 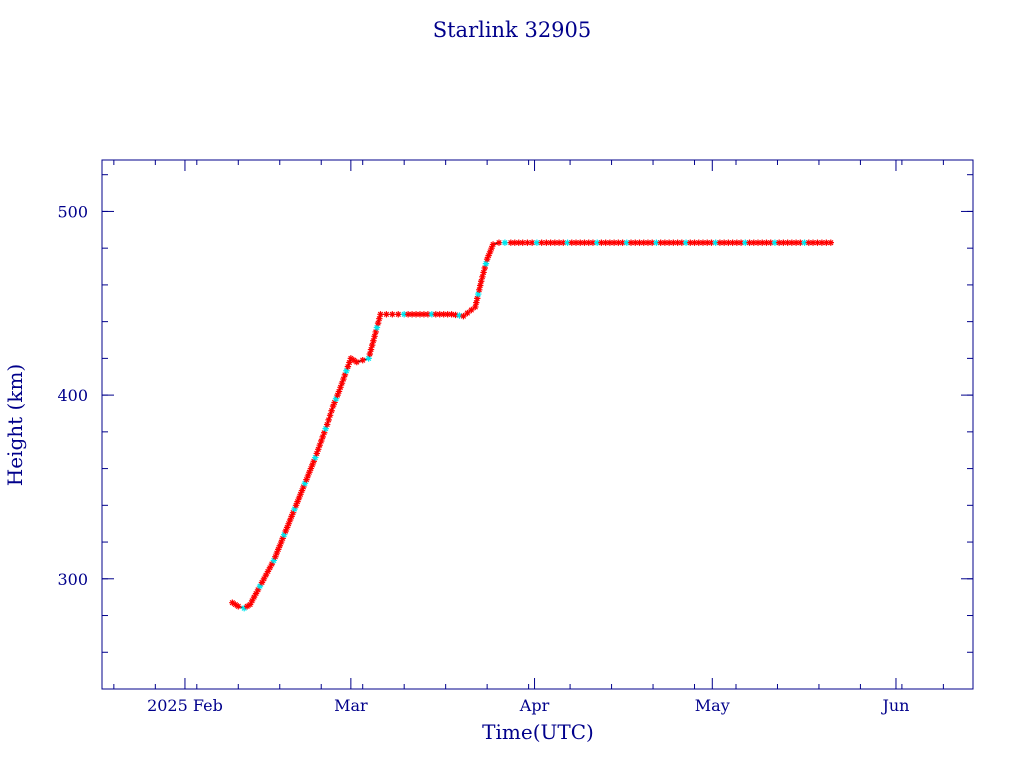 I want to click on y-axis-label: Height (km), so click(x=15, y=425).